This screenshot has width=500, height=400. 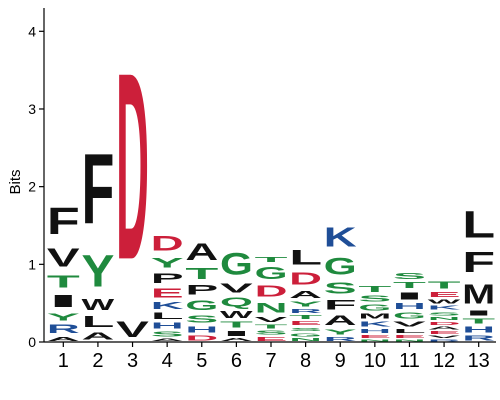 What do you see at coordinates (236, 302) in the screenshot?
I see `residue-glyph-q: Q` at bounding box center [236, 302].